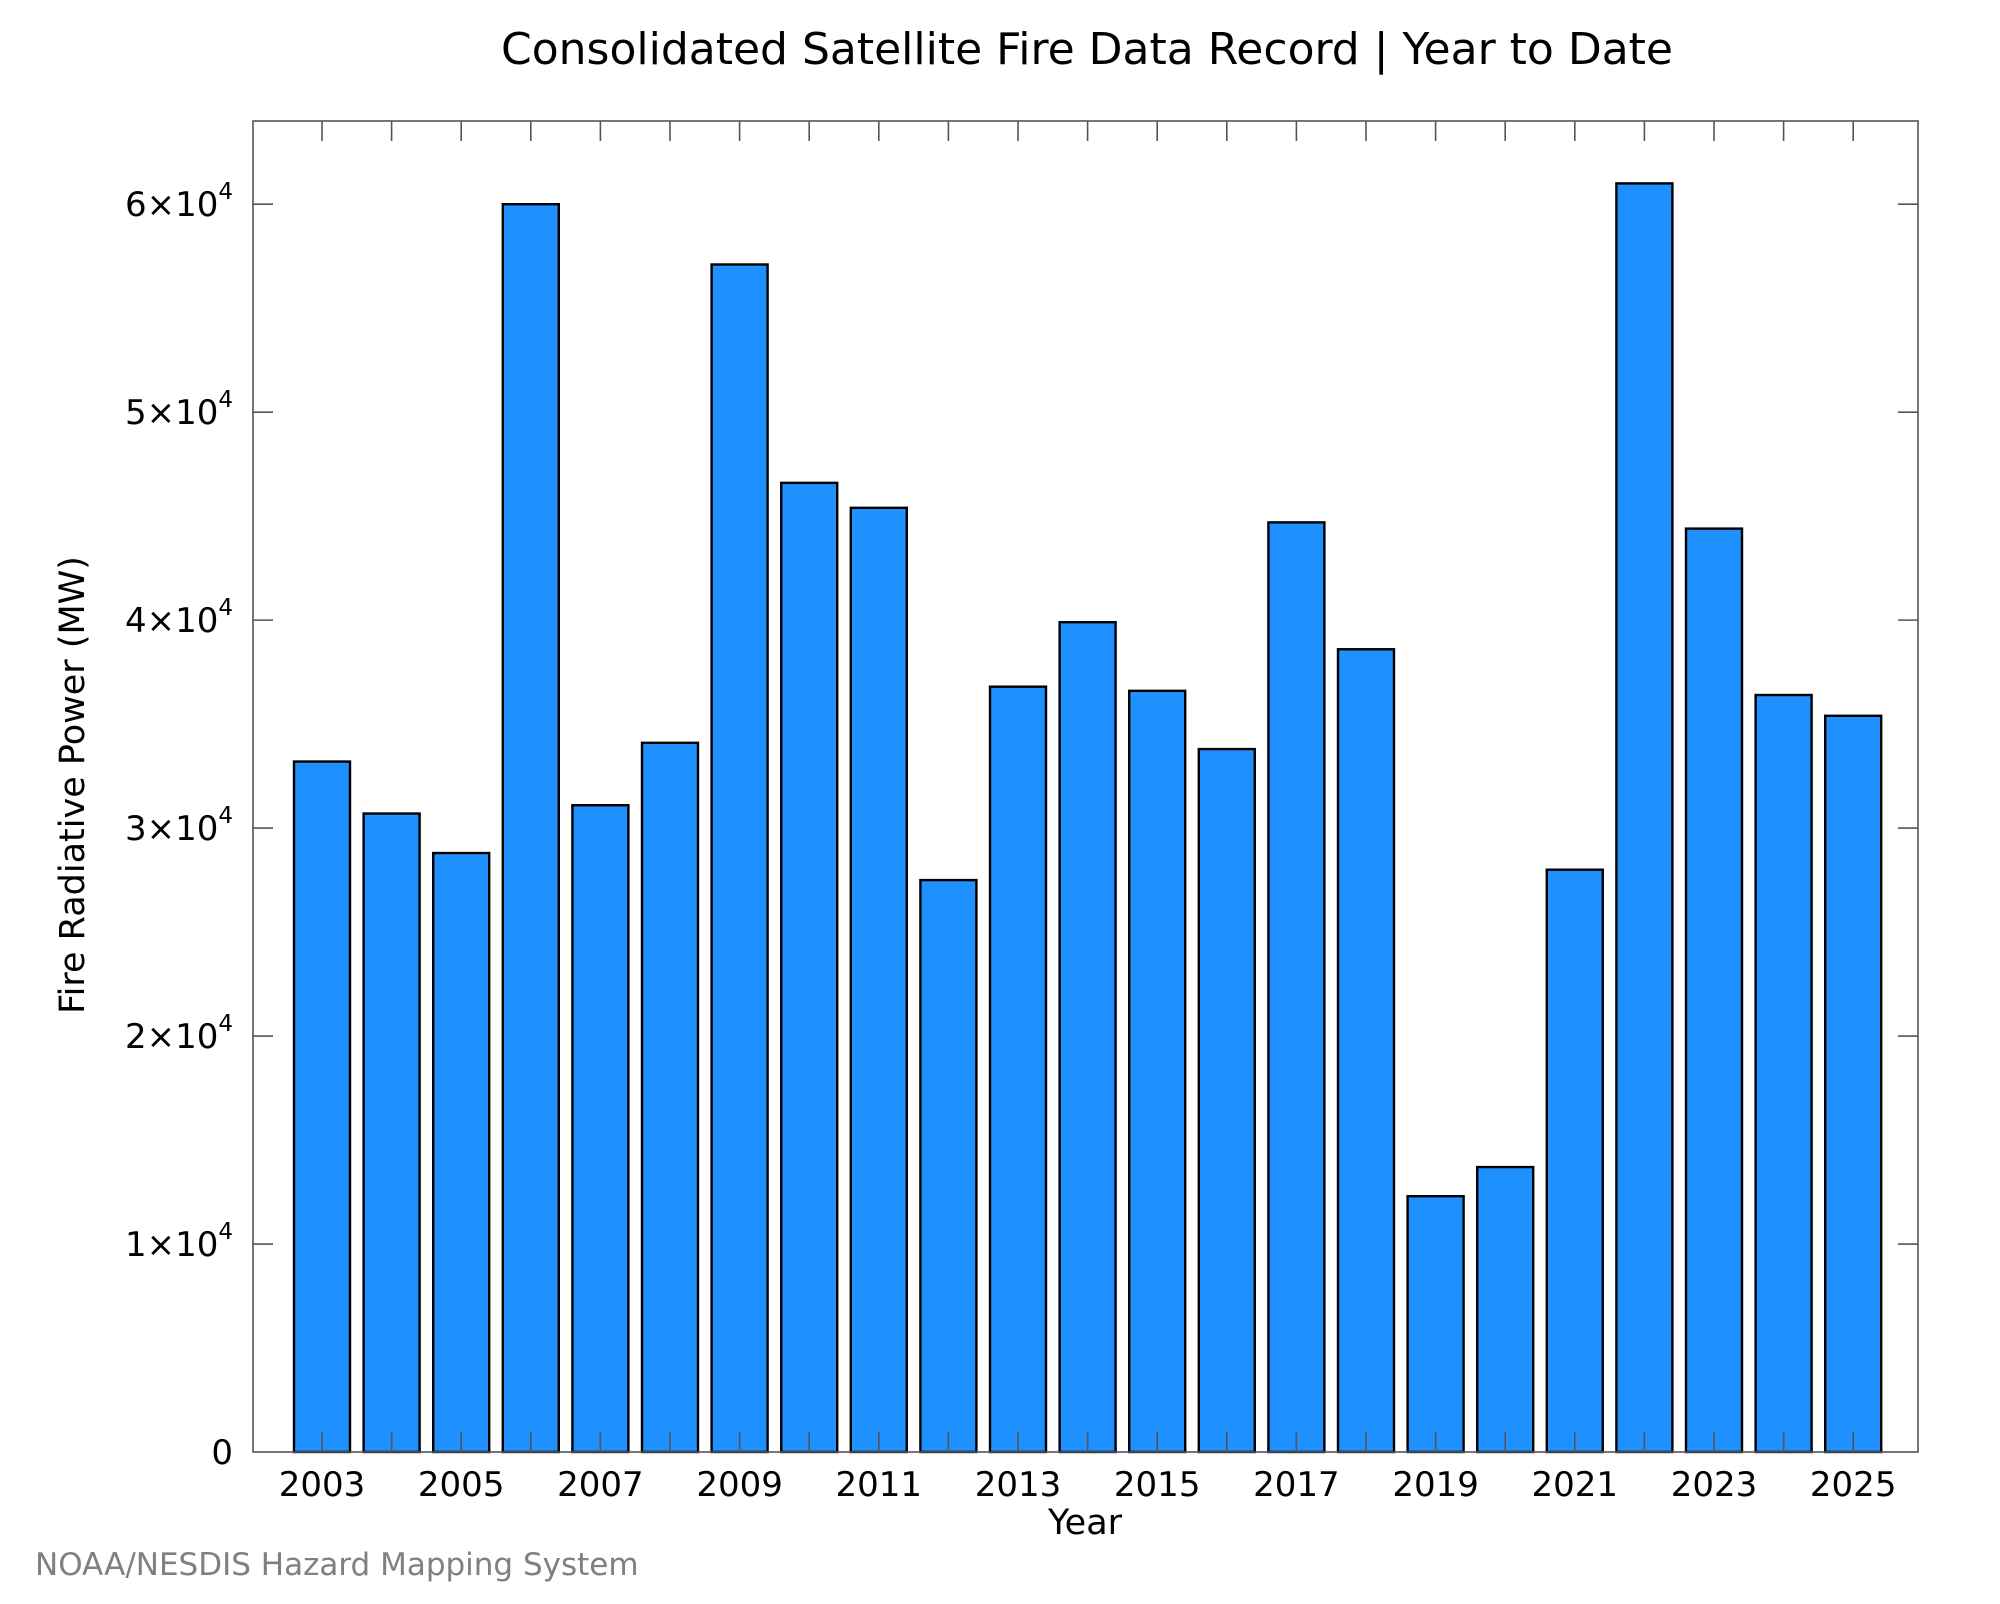 The height and width of the screenshot is (1604, 2000). I want to click on bar-2021, so click(1575, 1161).